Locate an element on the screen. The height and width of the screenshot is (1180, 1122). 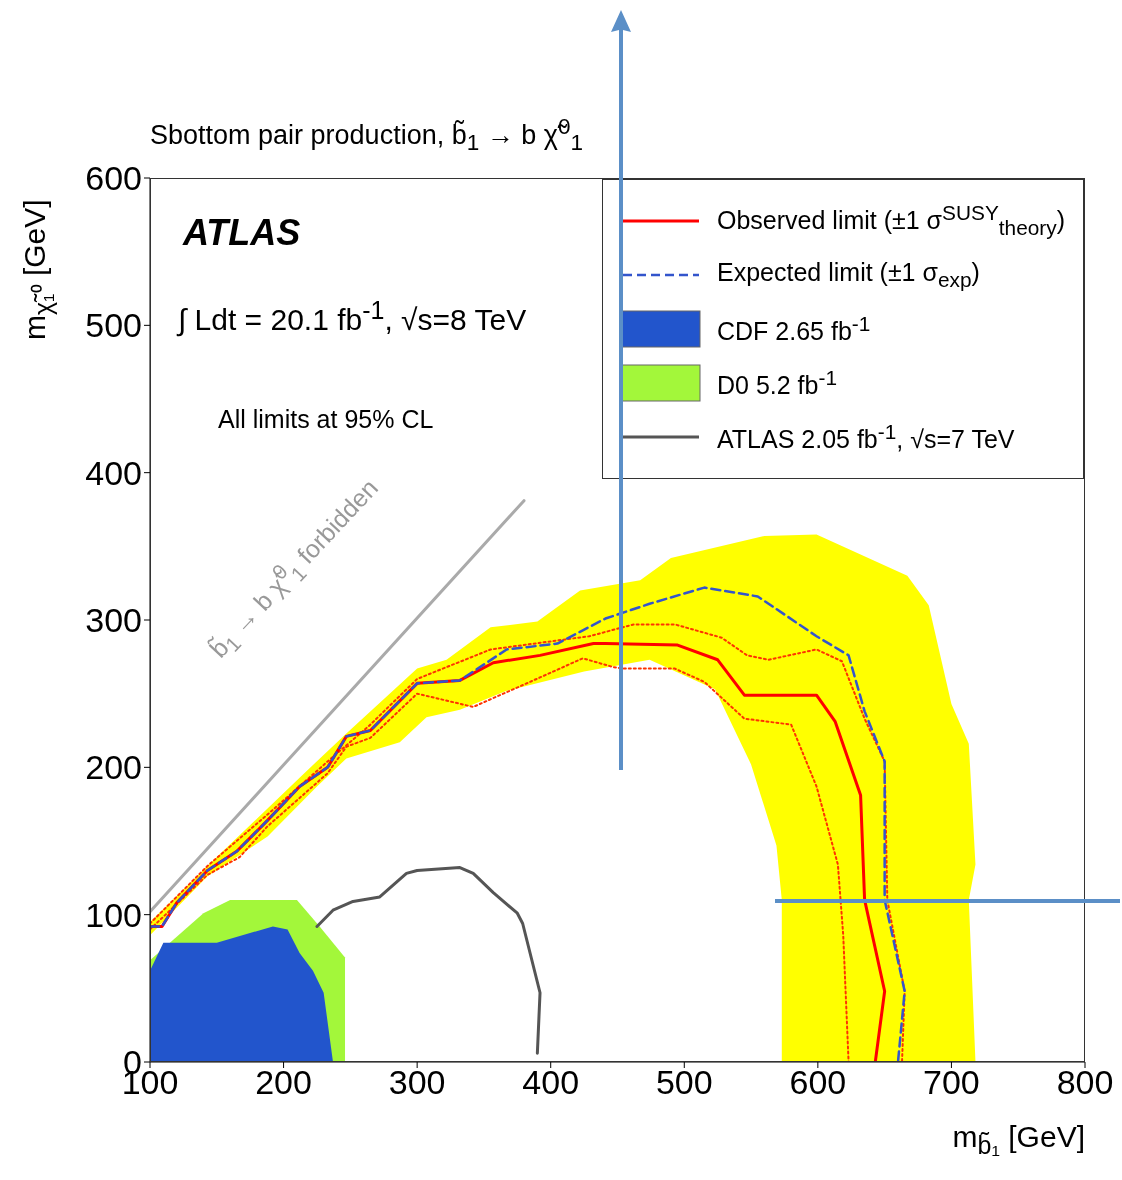
line-series is located at coordinates (428, 960).